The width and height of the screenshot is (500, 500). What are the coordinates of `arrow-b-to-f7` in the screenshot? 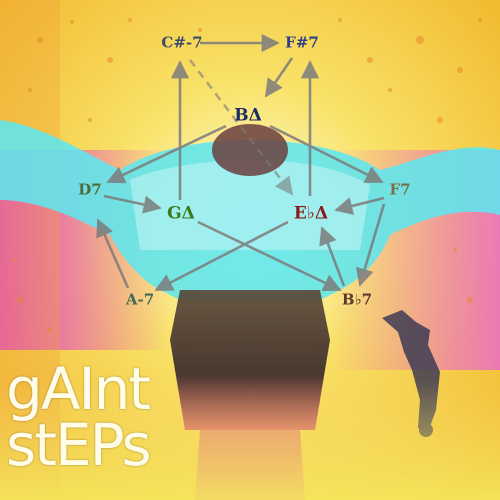 It's located at (326, 154).